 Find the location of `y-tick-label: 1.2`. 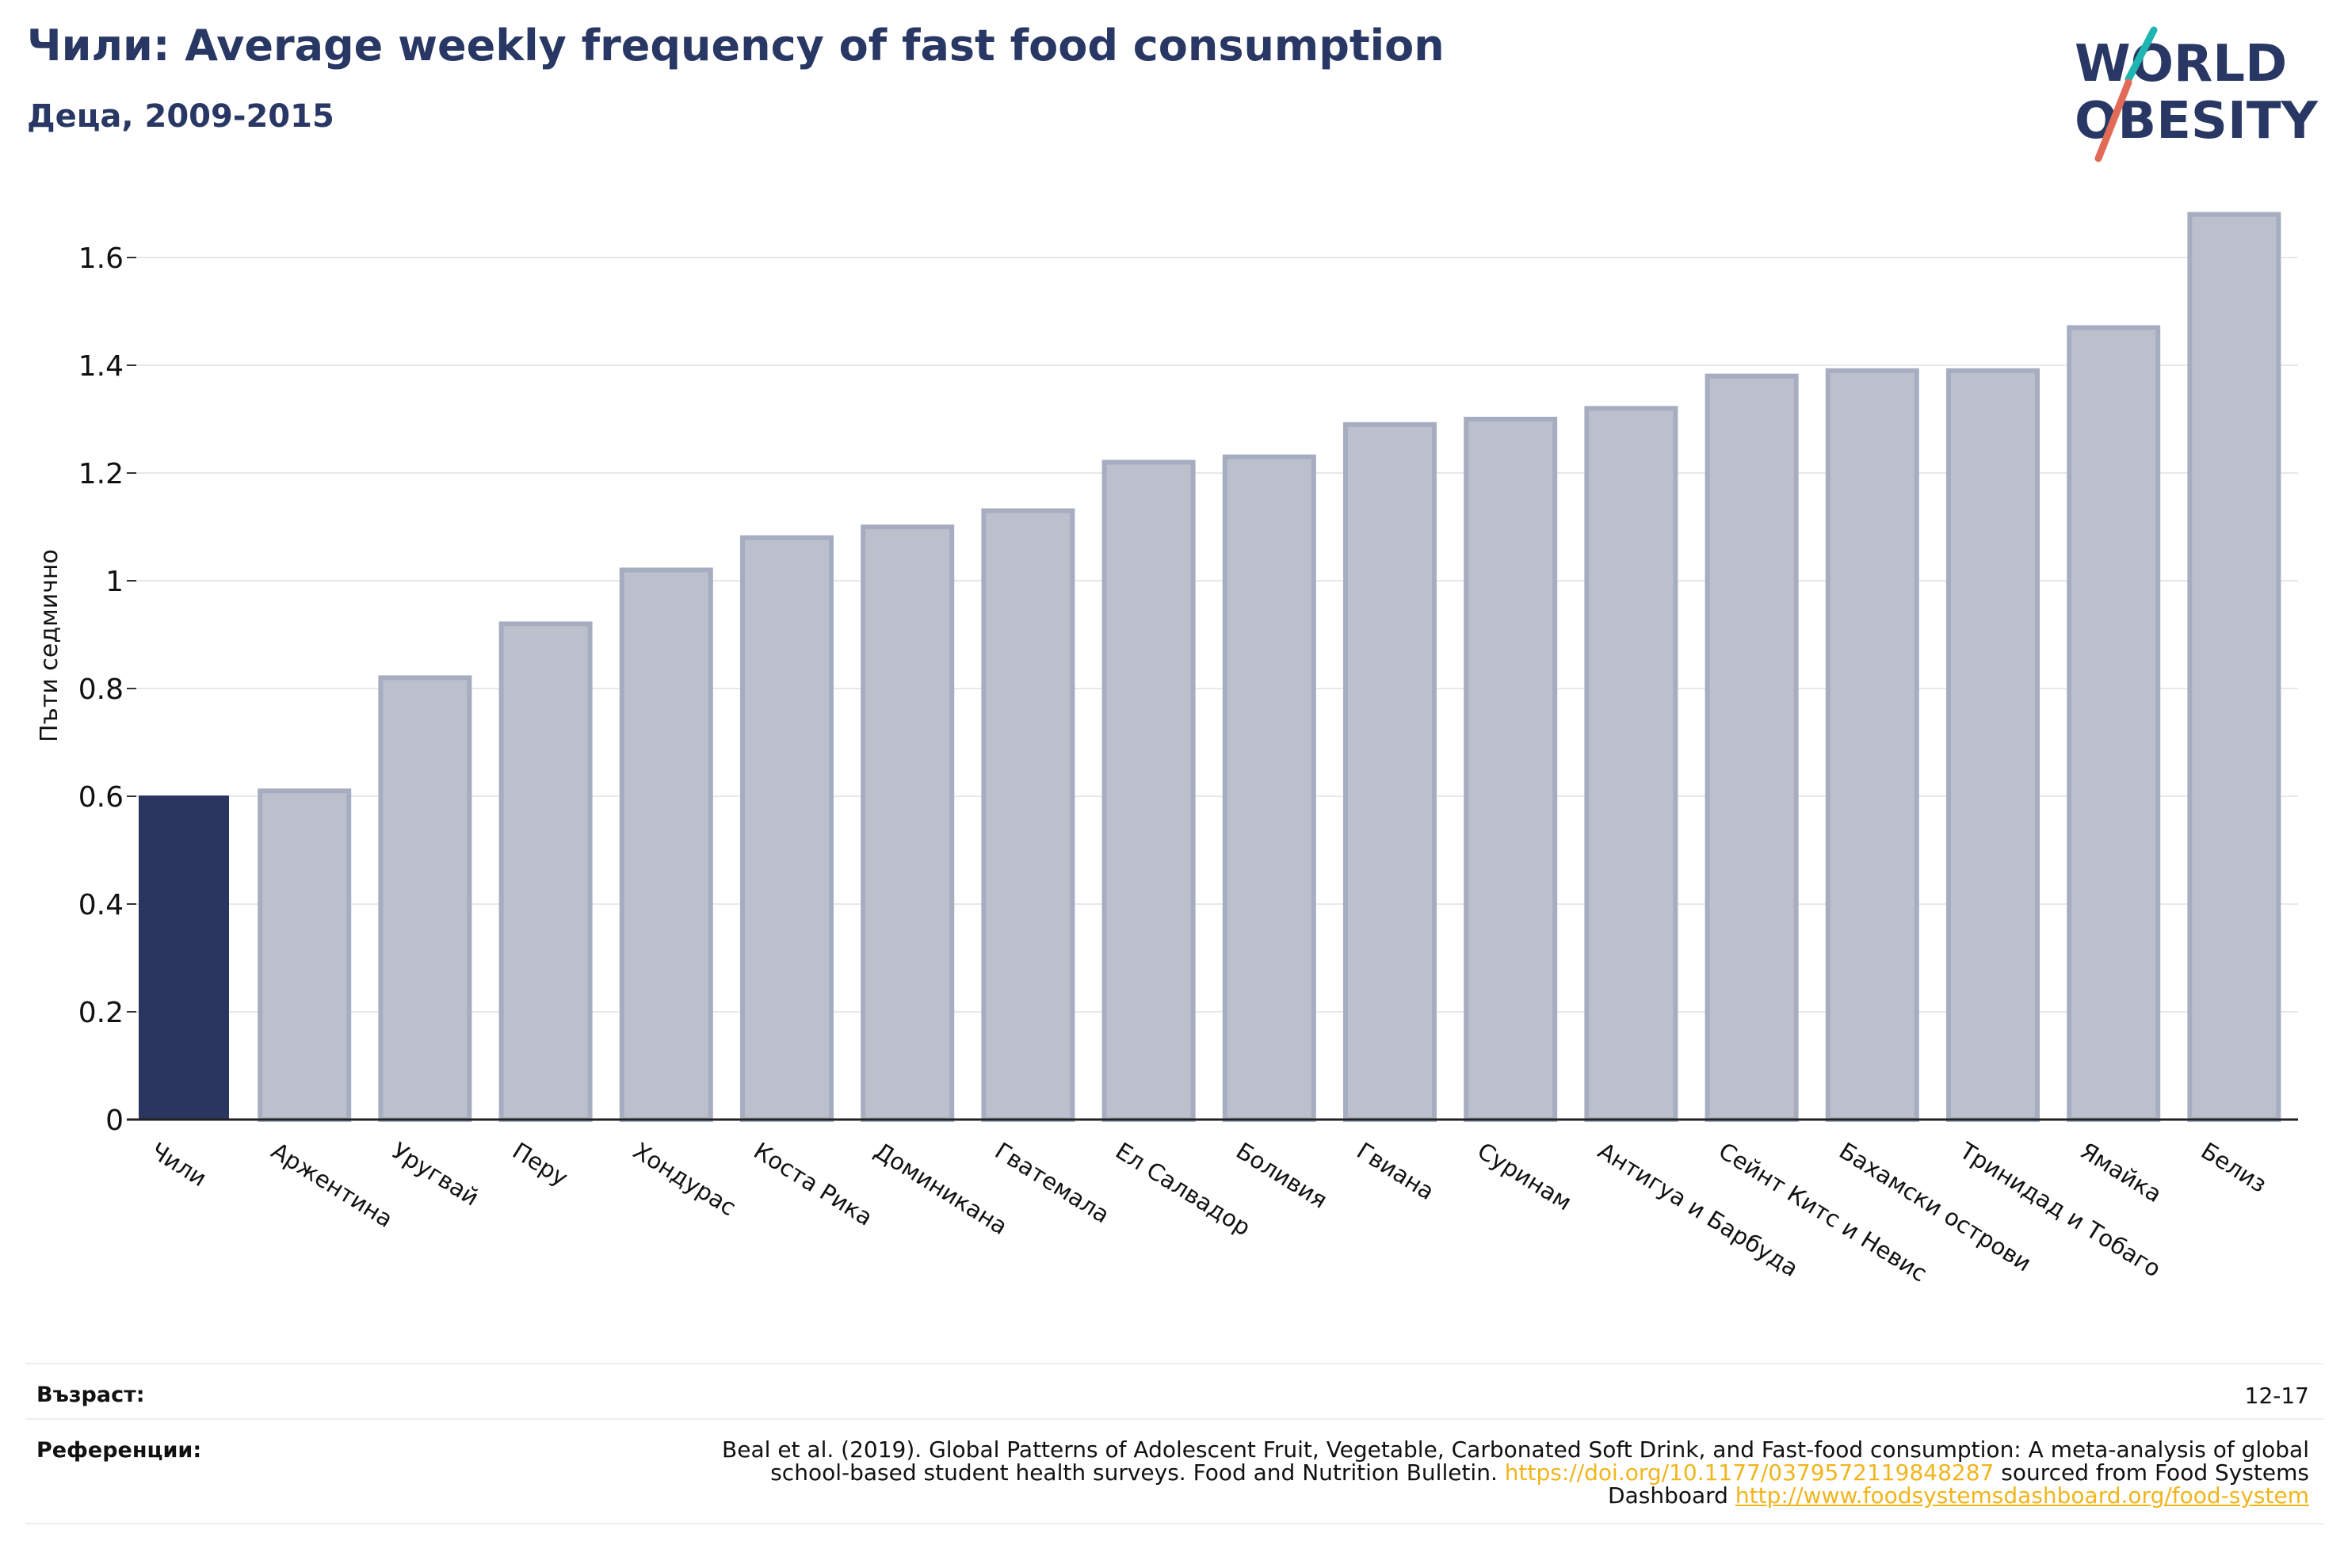

y-tick-label: 1.2 is located at coordinates (101, 474).